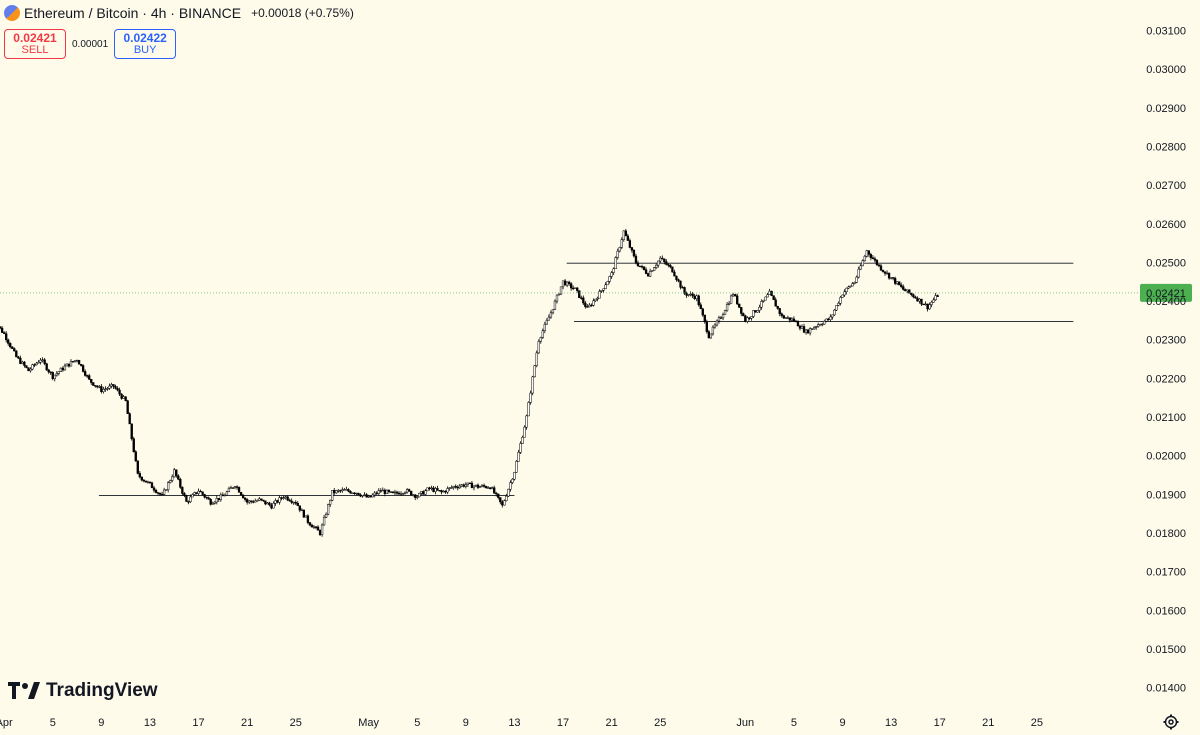 This screenshot has width=1200, height=735. What do you see at coordinates (145, 44) in the screenshot?
I see `buy-button: 0.02422 BUY` at bounding box center [145, 44].